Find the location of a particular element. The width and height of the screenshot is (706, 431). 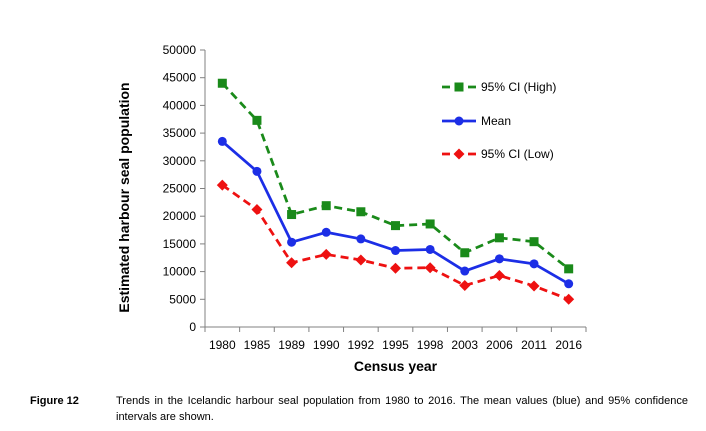

y-tick-label: 20000 is located at coordinates (180, 216).